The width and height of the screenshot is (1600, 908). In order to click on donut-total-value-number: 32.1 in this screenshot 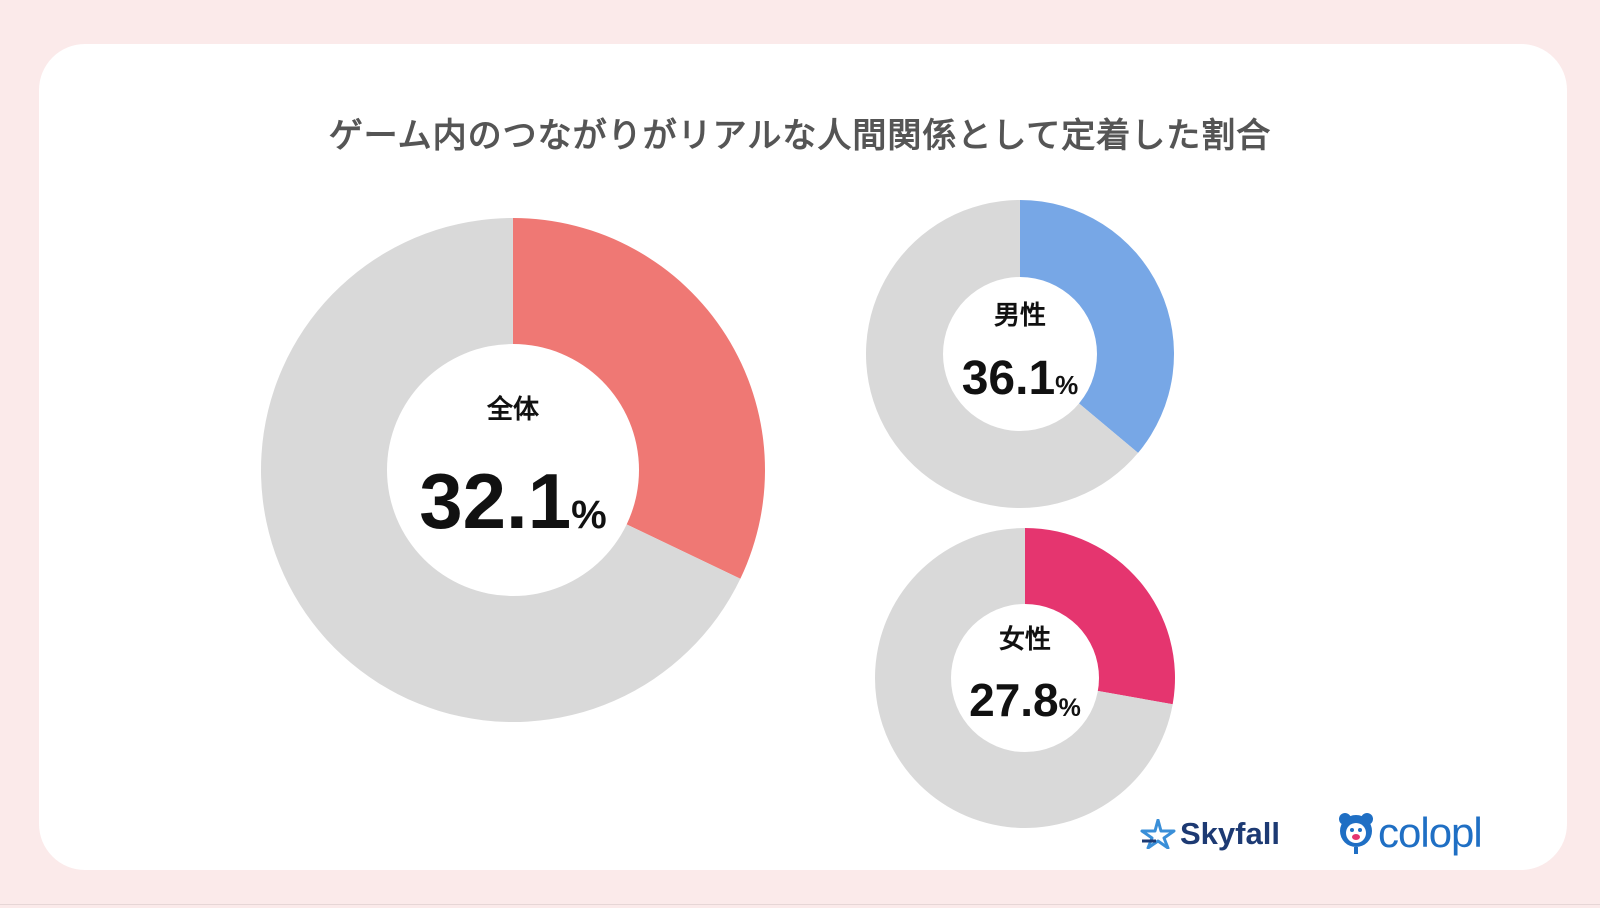, I will do `click(495, 501)`.